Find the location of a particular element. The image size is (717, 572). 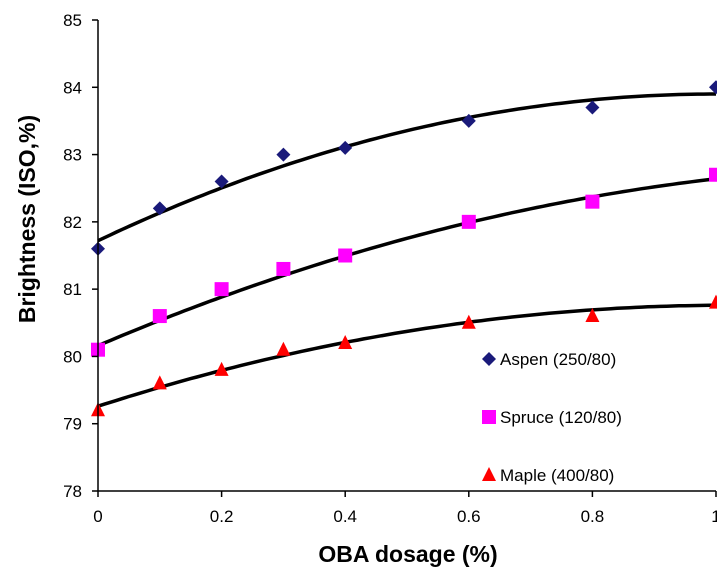

legend-marker-diamond is located at coordinates (489, 359).